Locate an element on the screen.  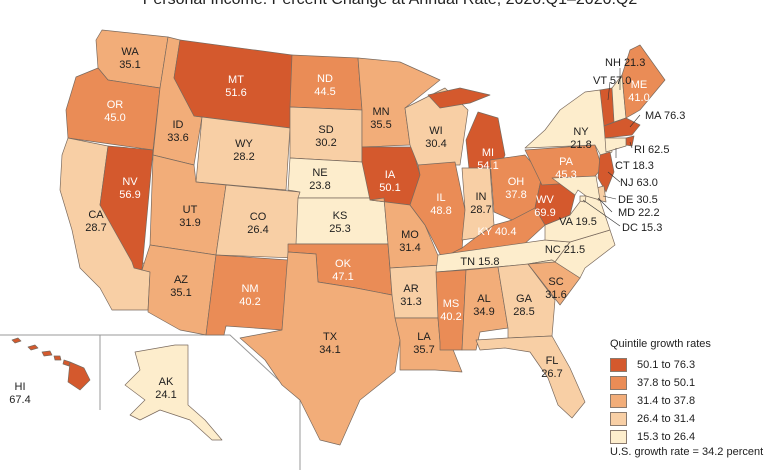
legend-item: 50.1 to 76.3 is located at coordinates (660, 365).